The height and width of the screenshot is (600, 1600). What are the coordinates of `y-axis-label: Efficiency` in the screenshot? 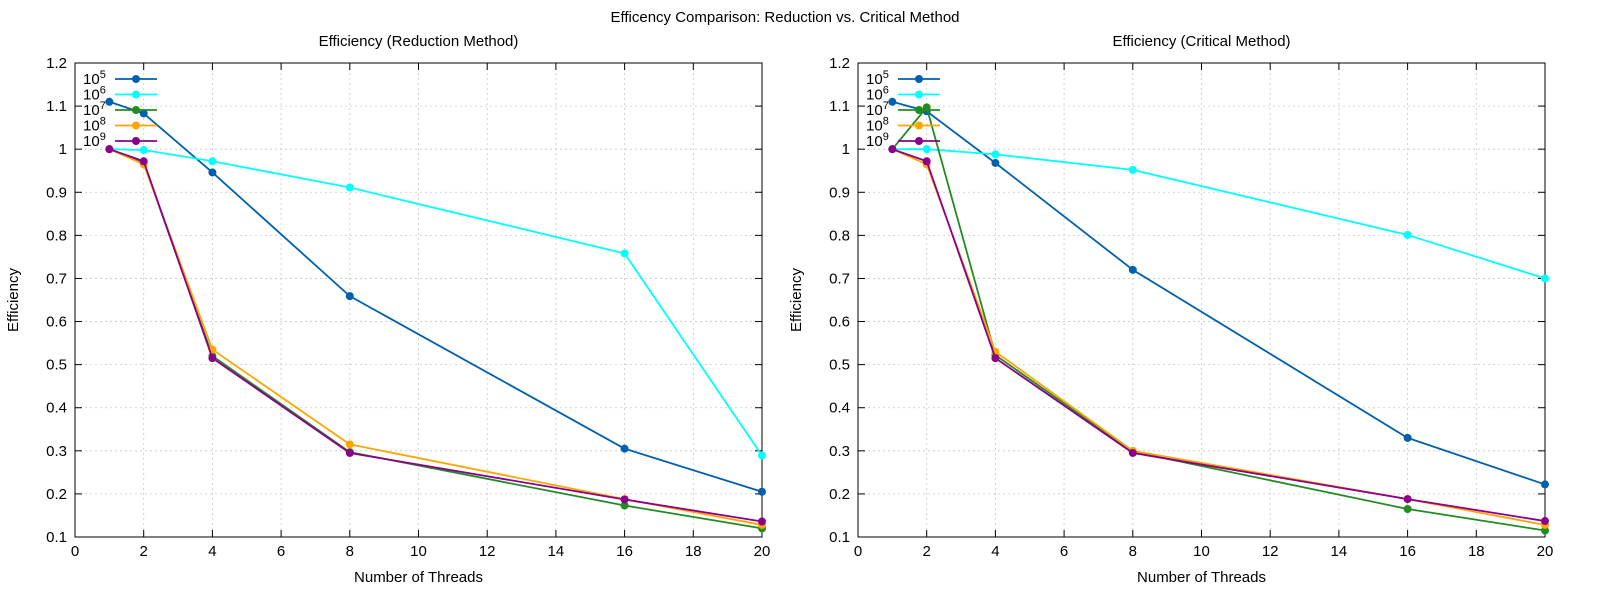 It's located at (796, 300).